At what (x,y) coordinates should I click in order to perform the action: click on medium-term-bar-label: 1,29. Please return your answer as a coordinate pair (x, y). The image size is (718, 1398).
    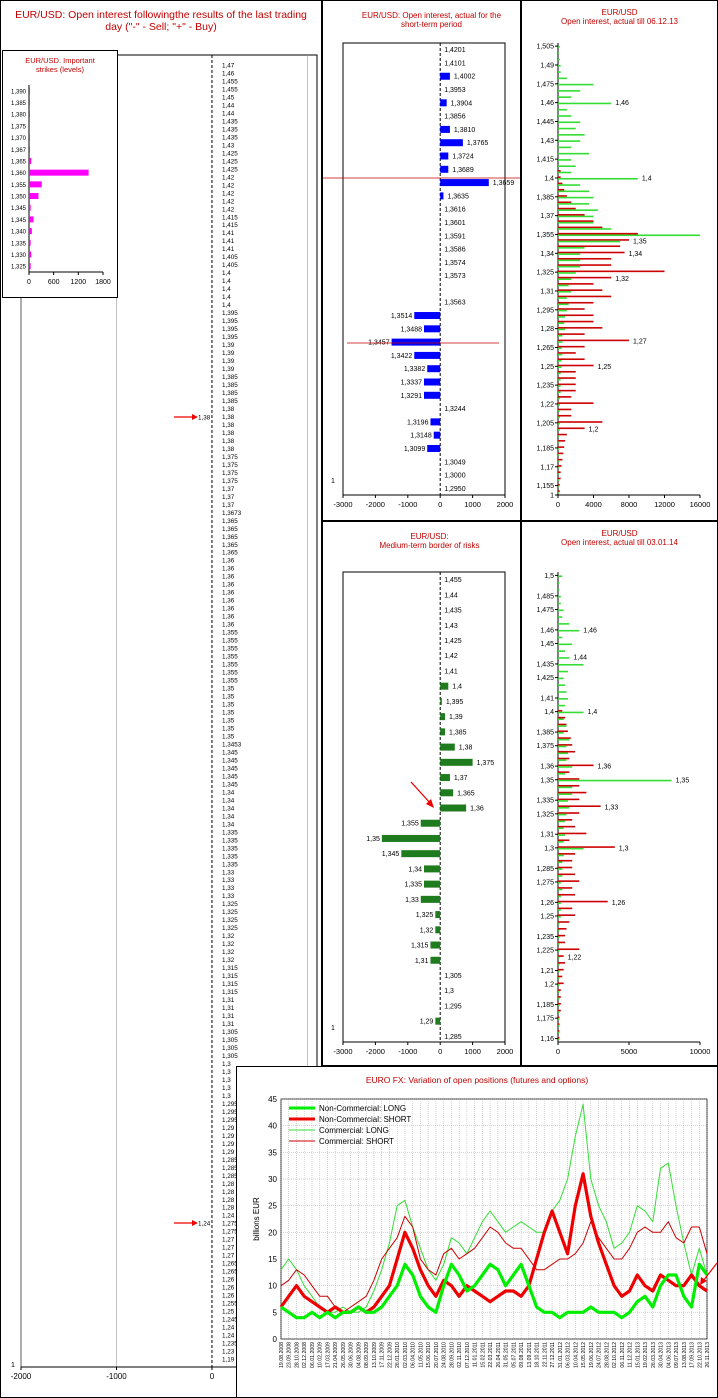
    Looking at the image, I should click on (427, 1022).